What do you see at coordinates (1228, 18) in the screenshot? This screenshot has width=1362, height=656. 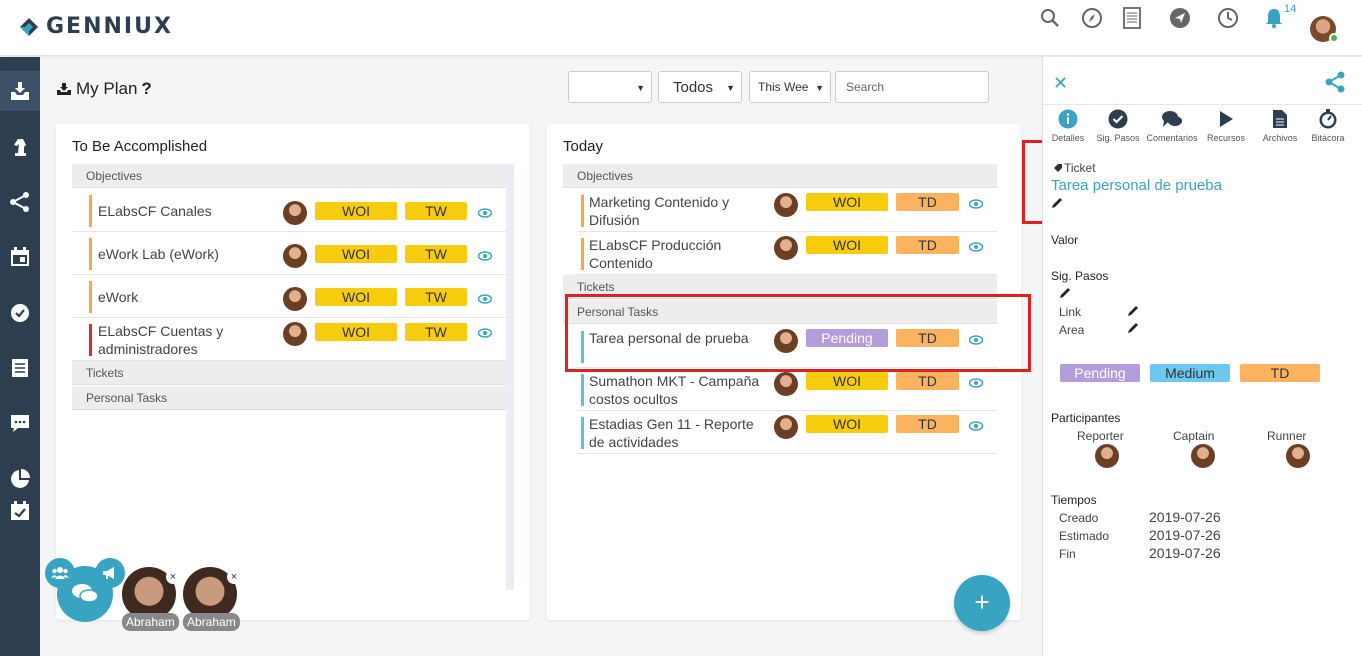 I see `clock-icon` at bounding box center [1228, 18].